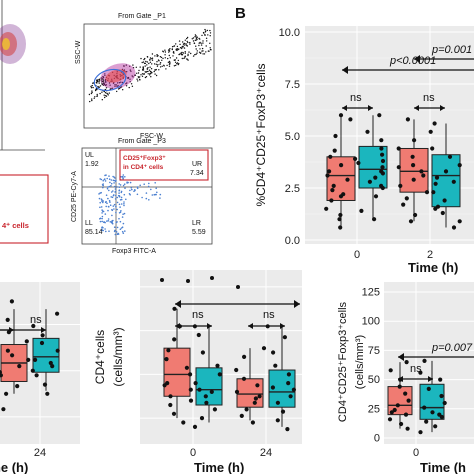 This screenshot has width=474, height=474. I want to click on box-red-t24, so click(250, 385).